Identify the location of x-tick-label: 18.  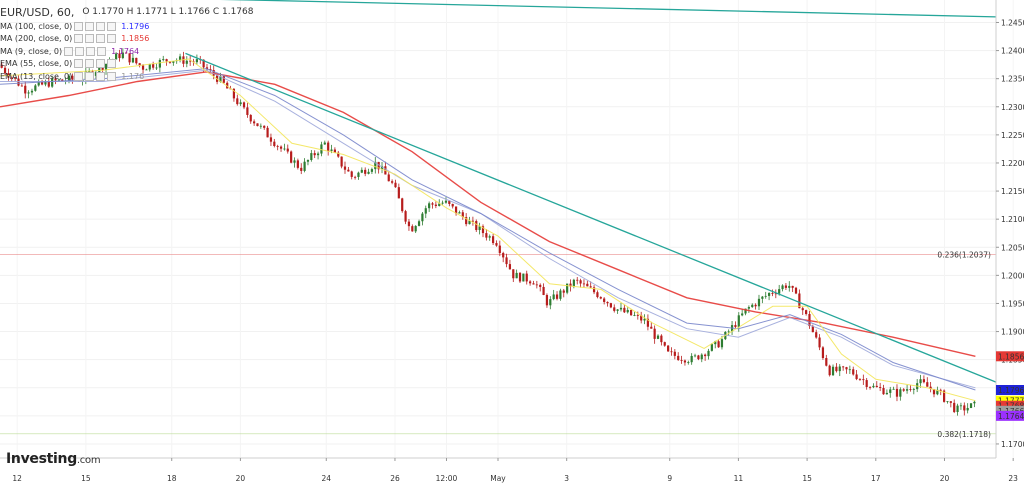
(172, 478).